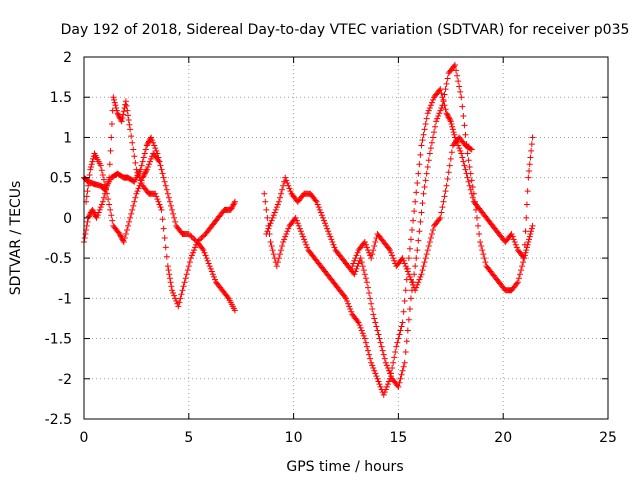 The width and height of the screenshot is (640, 480). What do you see at coordinates (398, 438) in the screenshot?
I see `x-tick-label: 15` at bounding box center [398, 438].